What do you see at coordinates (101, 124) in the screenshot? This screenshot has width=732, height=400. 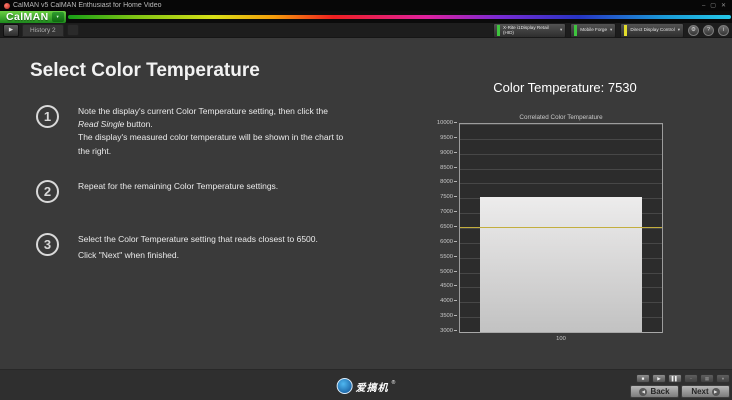 I see `read-single-emphasis: Read Single` at bounding box center [101, 124].